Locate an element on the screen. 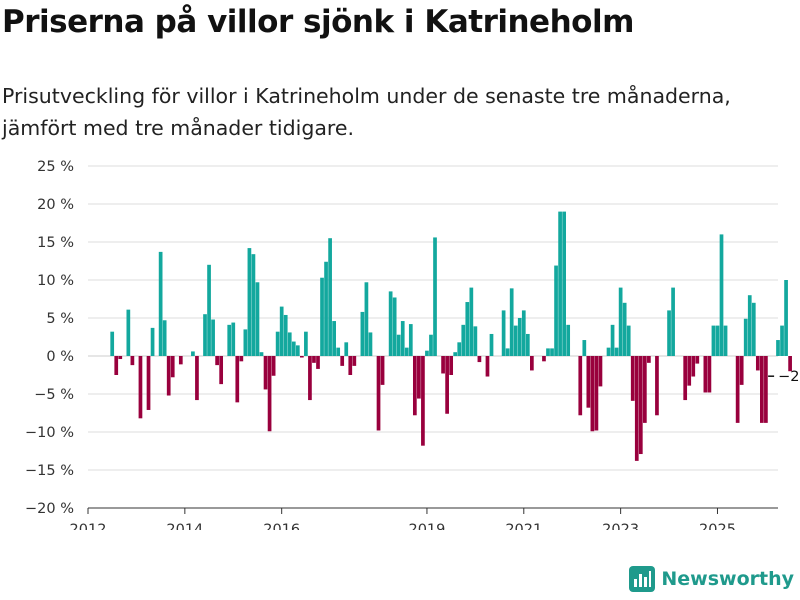 Image resolution: width=800 pixels, height=600 pixels. y-tick-label: 5 % is located at coordinates (60, 319).